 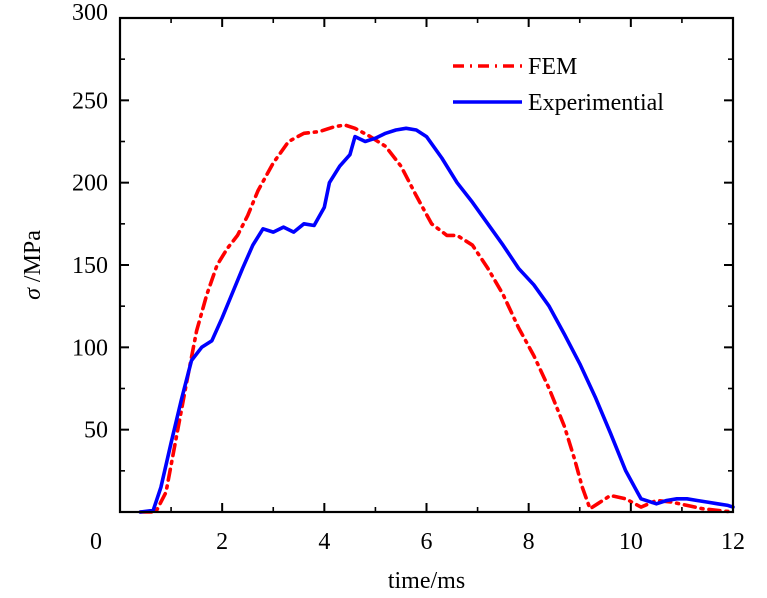 I want to click on y-tick-label: 300, so click(x=90, y=13).